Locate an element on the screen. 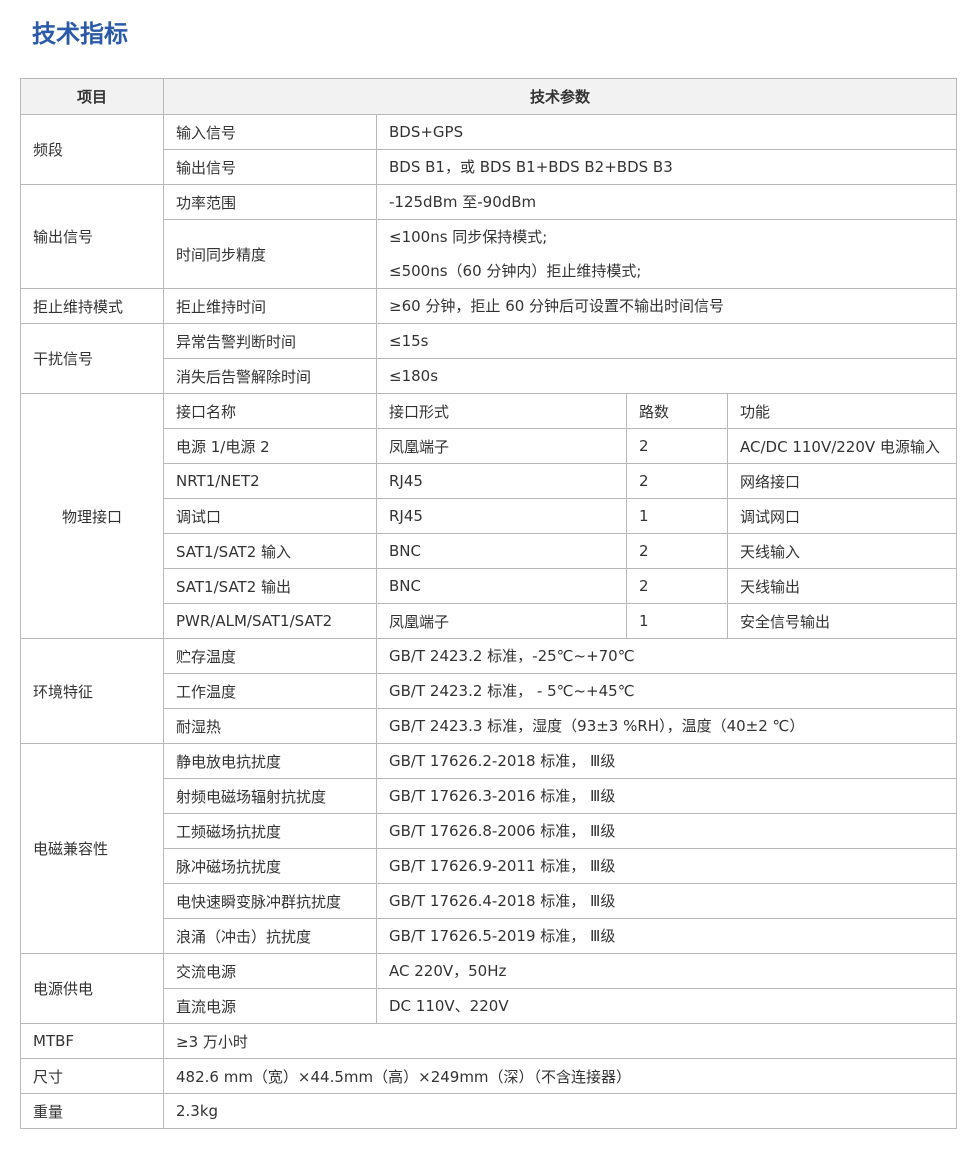 This screenshot has width=975, height=1158. table-row: 脉冲磁场抗扰度 GB/T 17626.9-2011 标准， Ⅲ级 is located at coordinates (489, 866).